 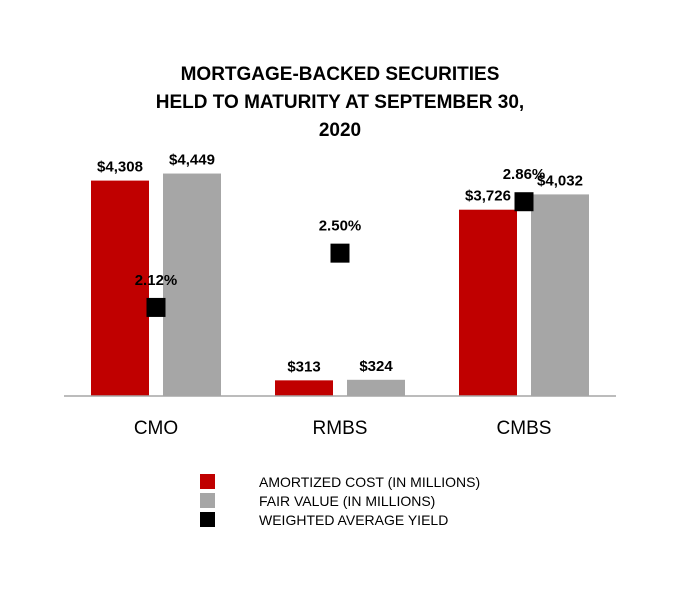 What do you see at coordinates (560, 295) in the screenshot?
I see `bar-cmbs-fair-value` at bounding box center [560, 295].